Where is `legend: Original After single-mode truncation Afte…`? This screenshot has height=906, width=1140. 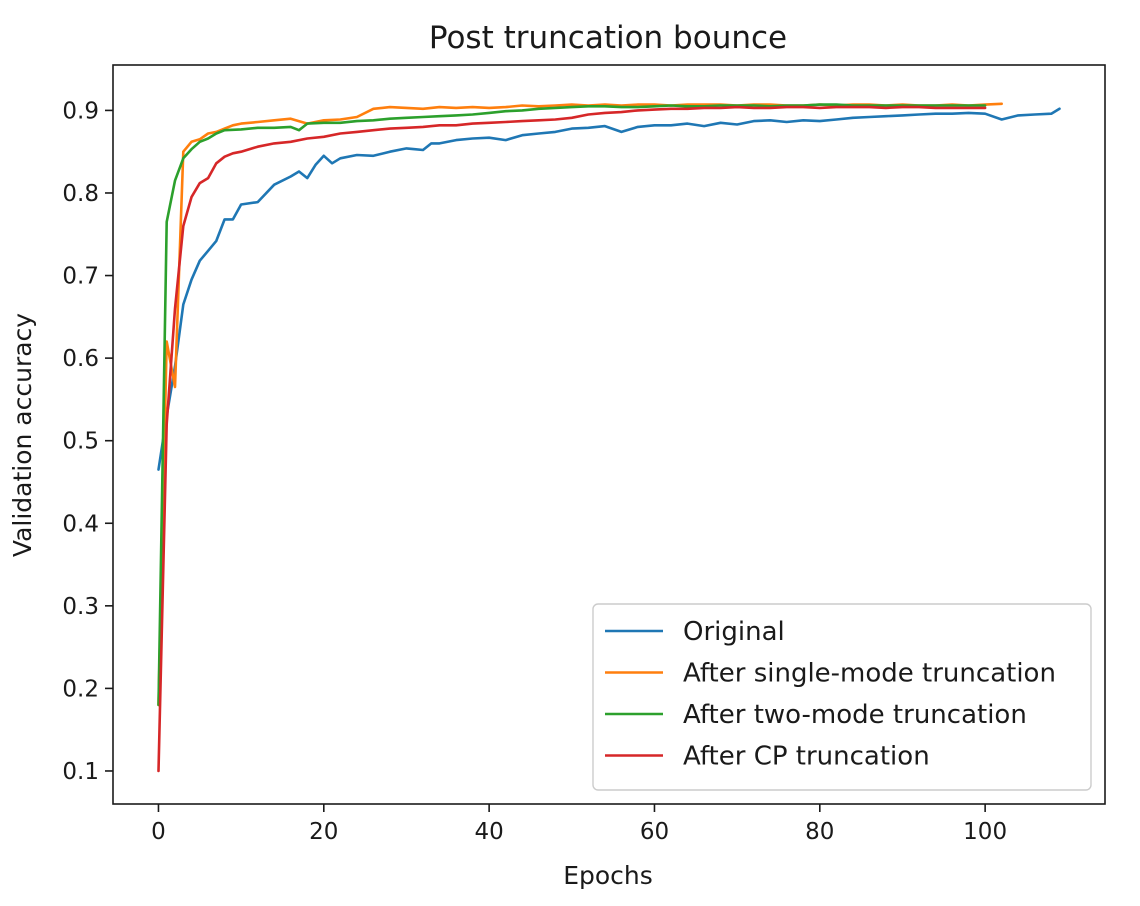 legend: Original After single-mode truncation Afte… is located at coordinates (842, 697).